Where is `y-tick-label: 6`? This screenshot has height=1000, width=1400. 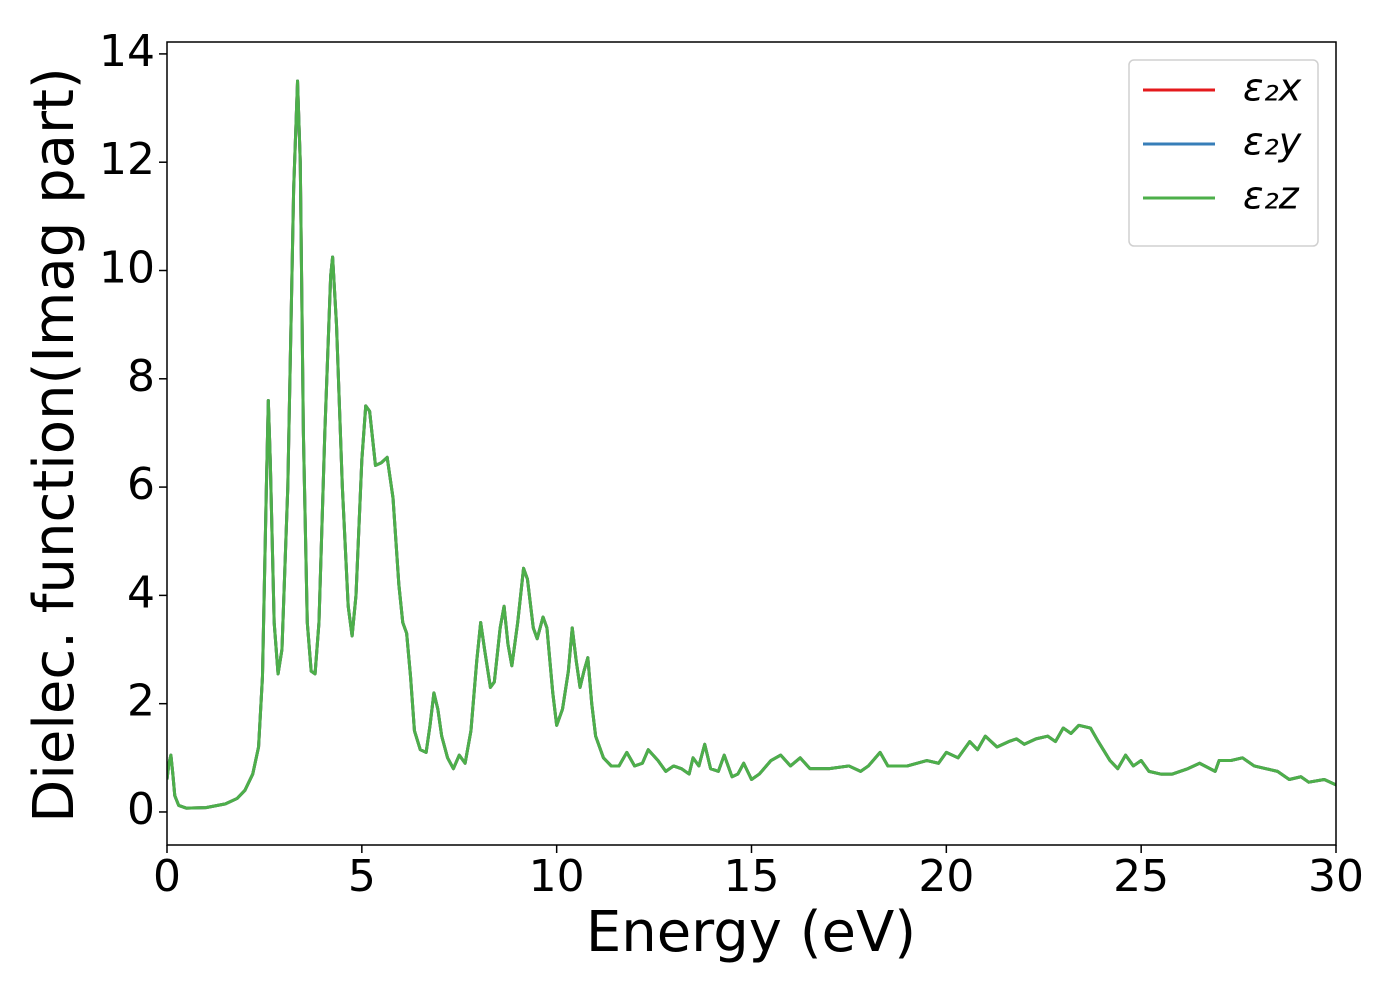
y-tick-label: 6 is located at coordinates (141, 484).